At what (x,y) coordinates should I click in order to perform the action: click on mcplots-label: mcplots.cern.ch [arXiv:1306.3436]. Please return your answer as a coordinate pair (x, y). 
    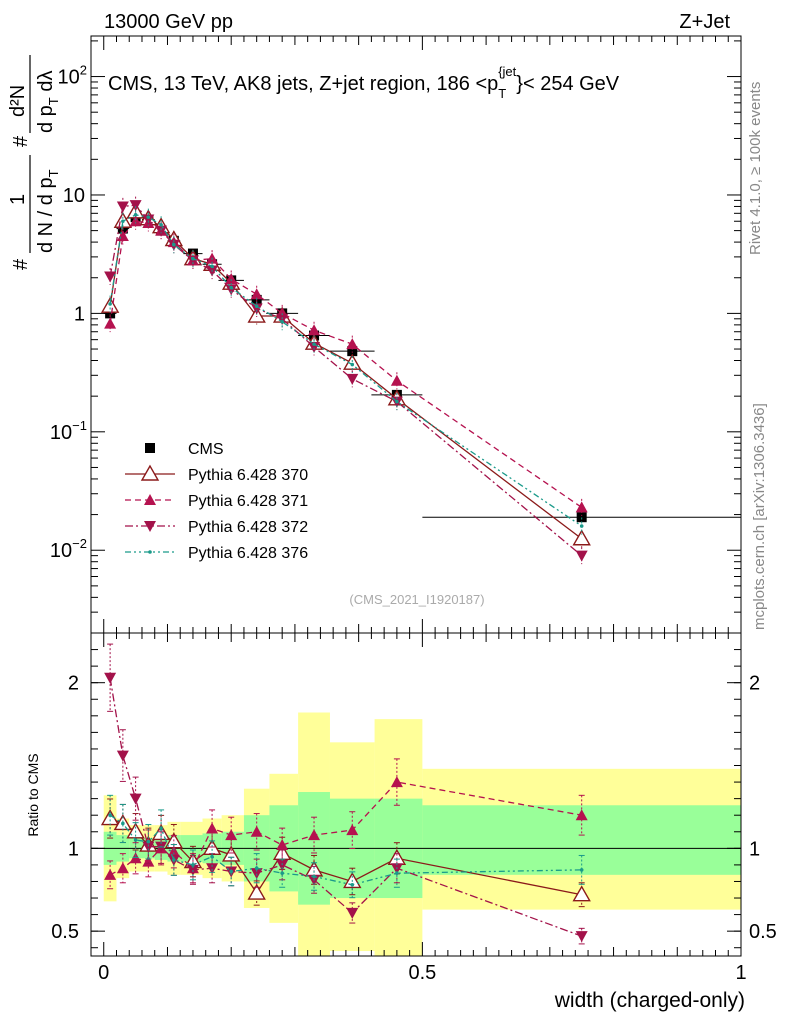
    Looking at the image, I should click on (759, 516).